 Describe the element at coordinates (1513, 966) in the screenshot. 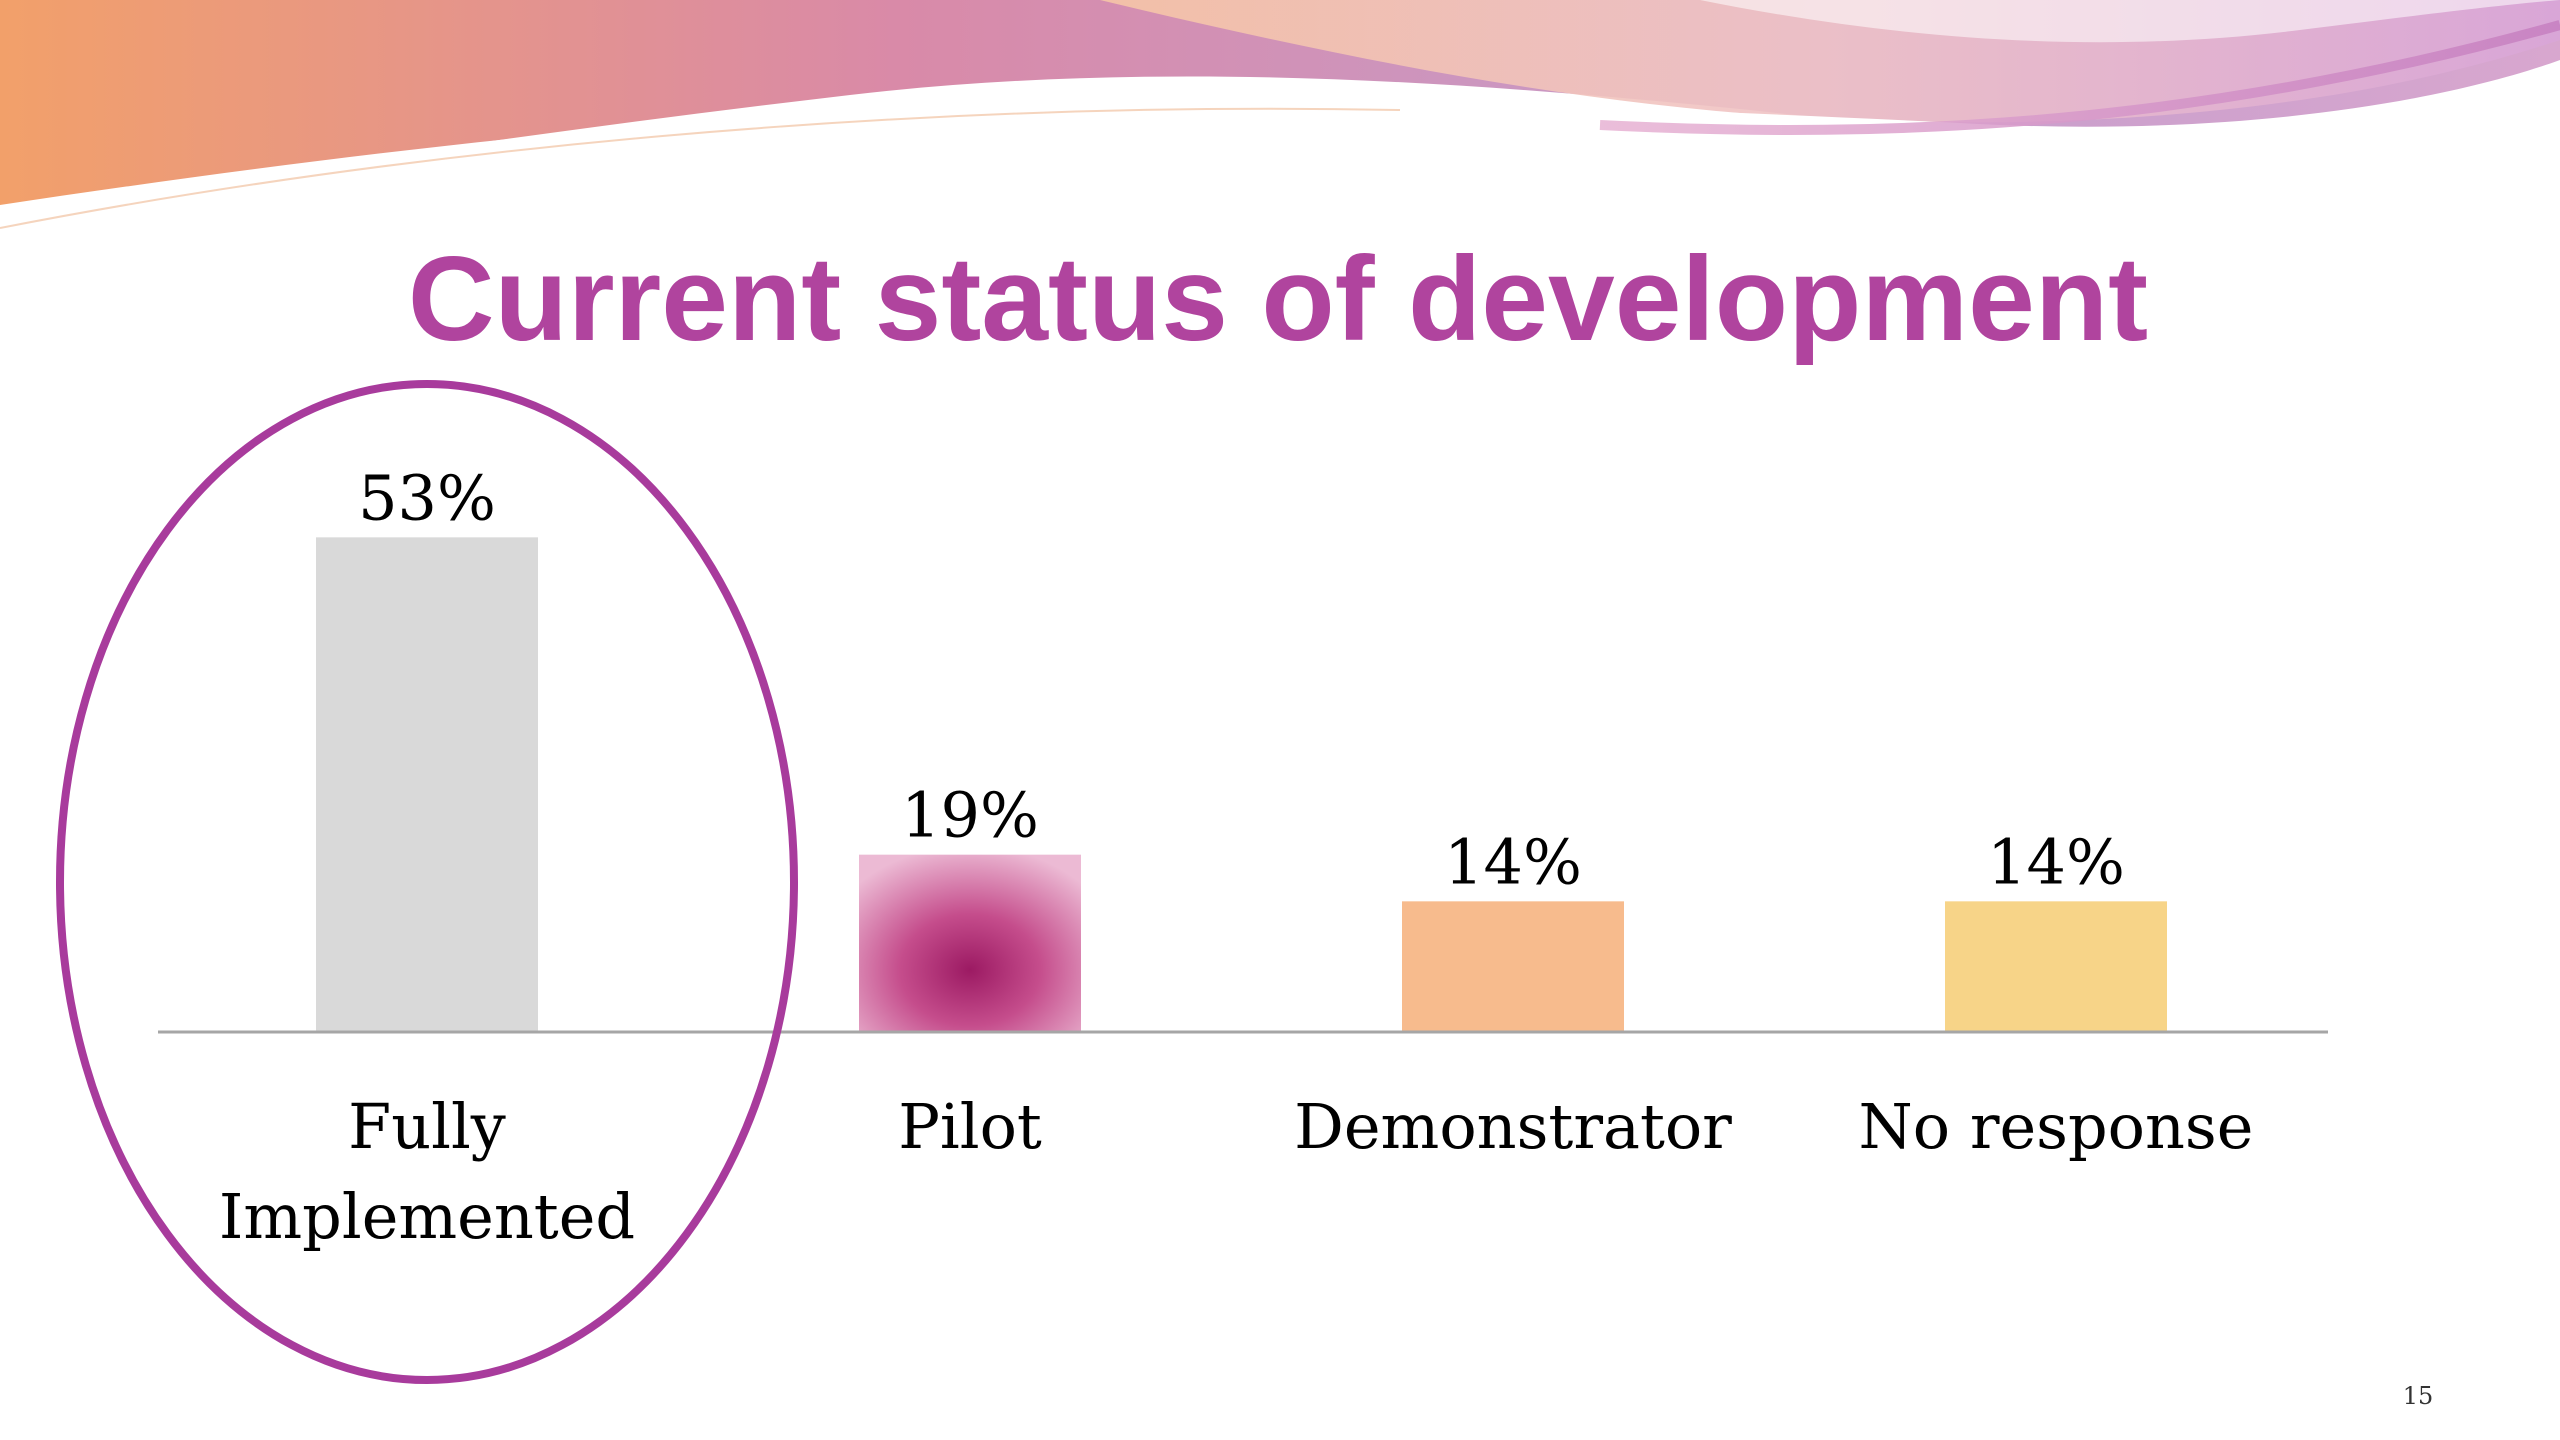

I see `bar-demonstrator` at that location.